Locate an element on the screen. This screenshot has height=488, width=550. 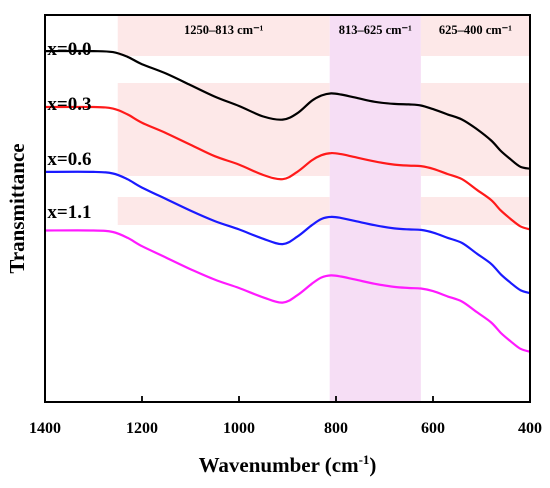
x-tick-label: 1200 is located at coordinates (142, 428).